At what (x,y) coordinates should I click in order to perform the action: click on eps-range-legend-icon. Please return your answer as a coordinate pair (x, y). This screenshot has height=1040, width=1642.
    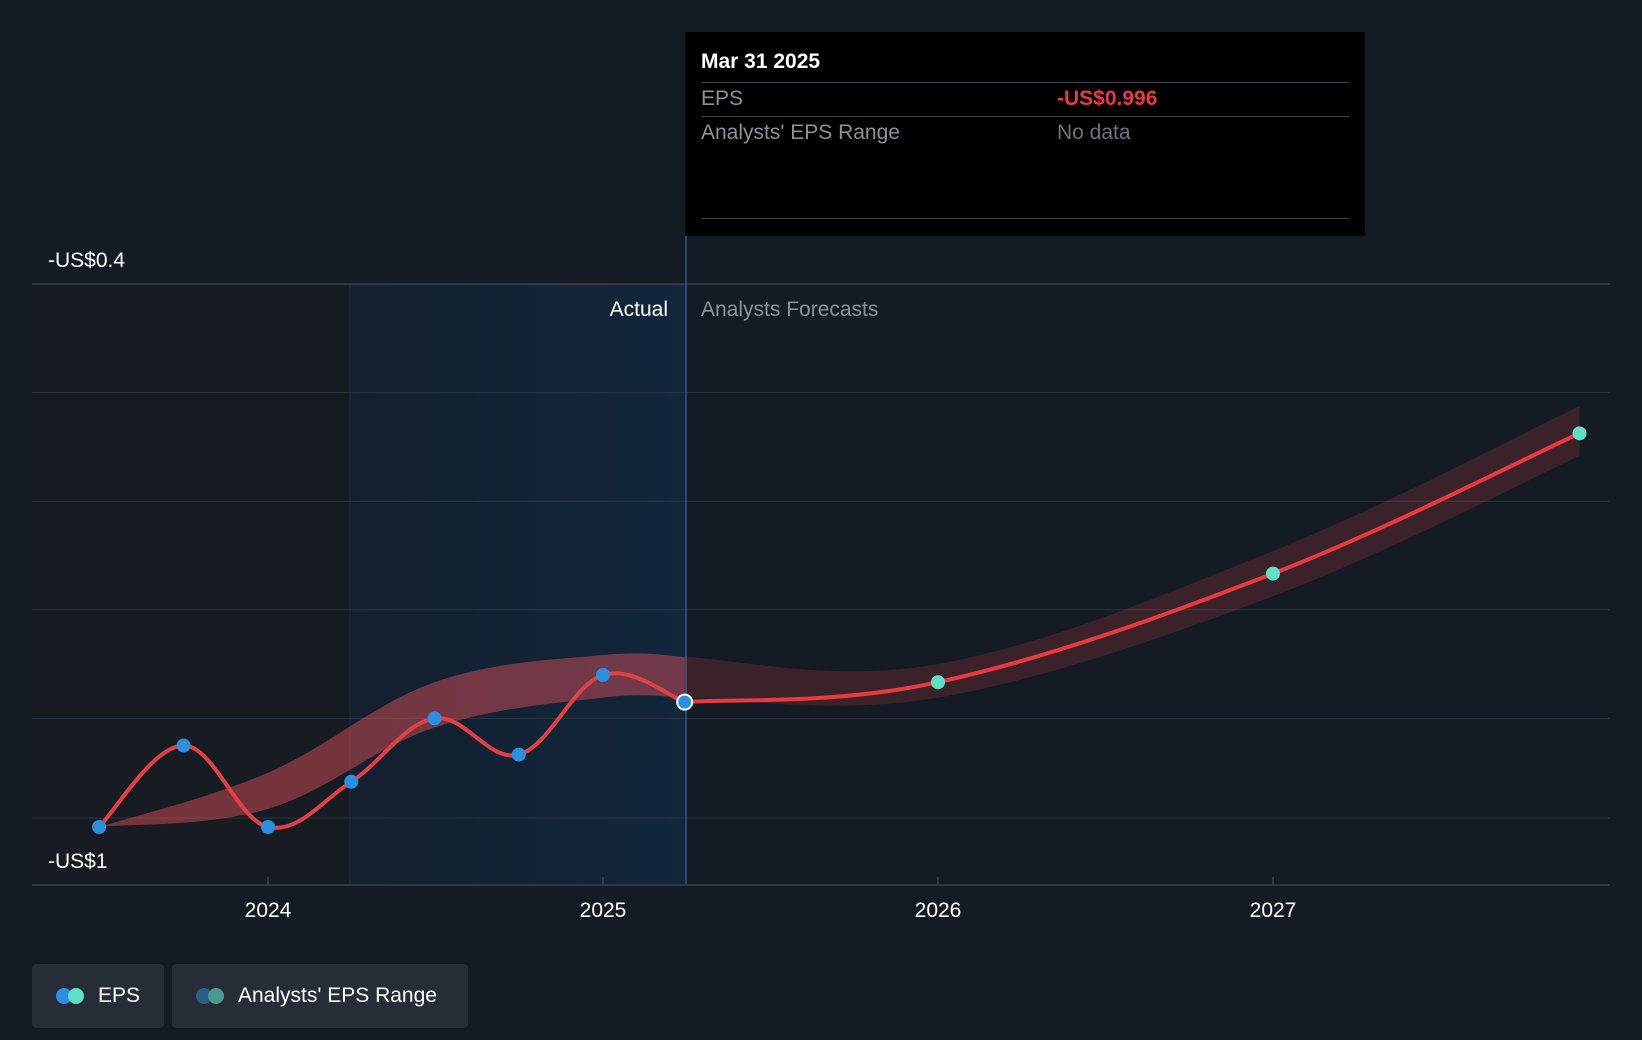
    Looking at the image, I should click on (211, 996).